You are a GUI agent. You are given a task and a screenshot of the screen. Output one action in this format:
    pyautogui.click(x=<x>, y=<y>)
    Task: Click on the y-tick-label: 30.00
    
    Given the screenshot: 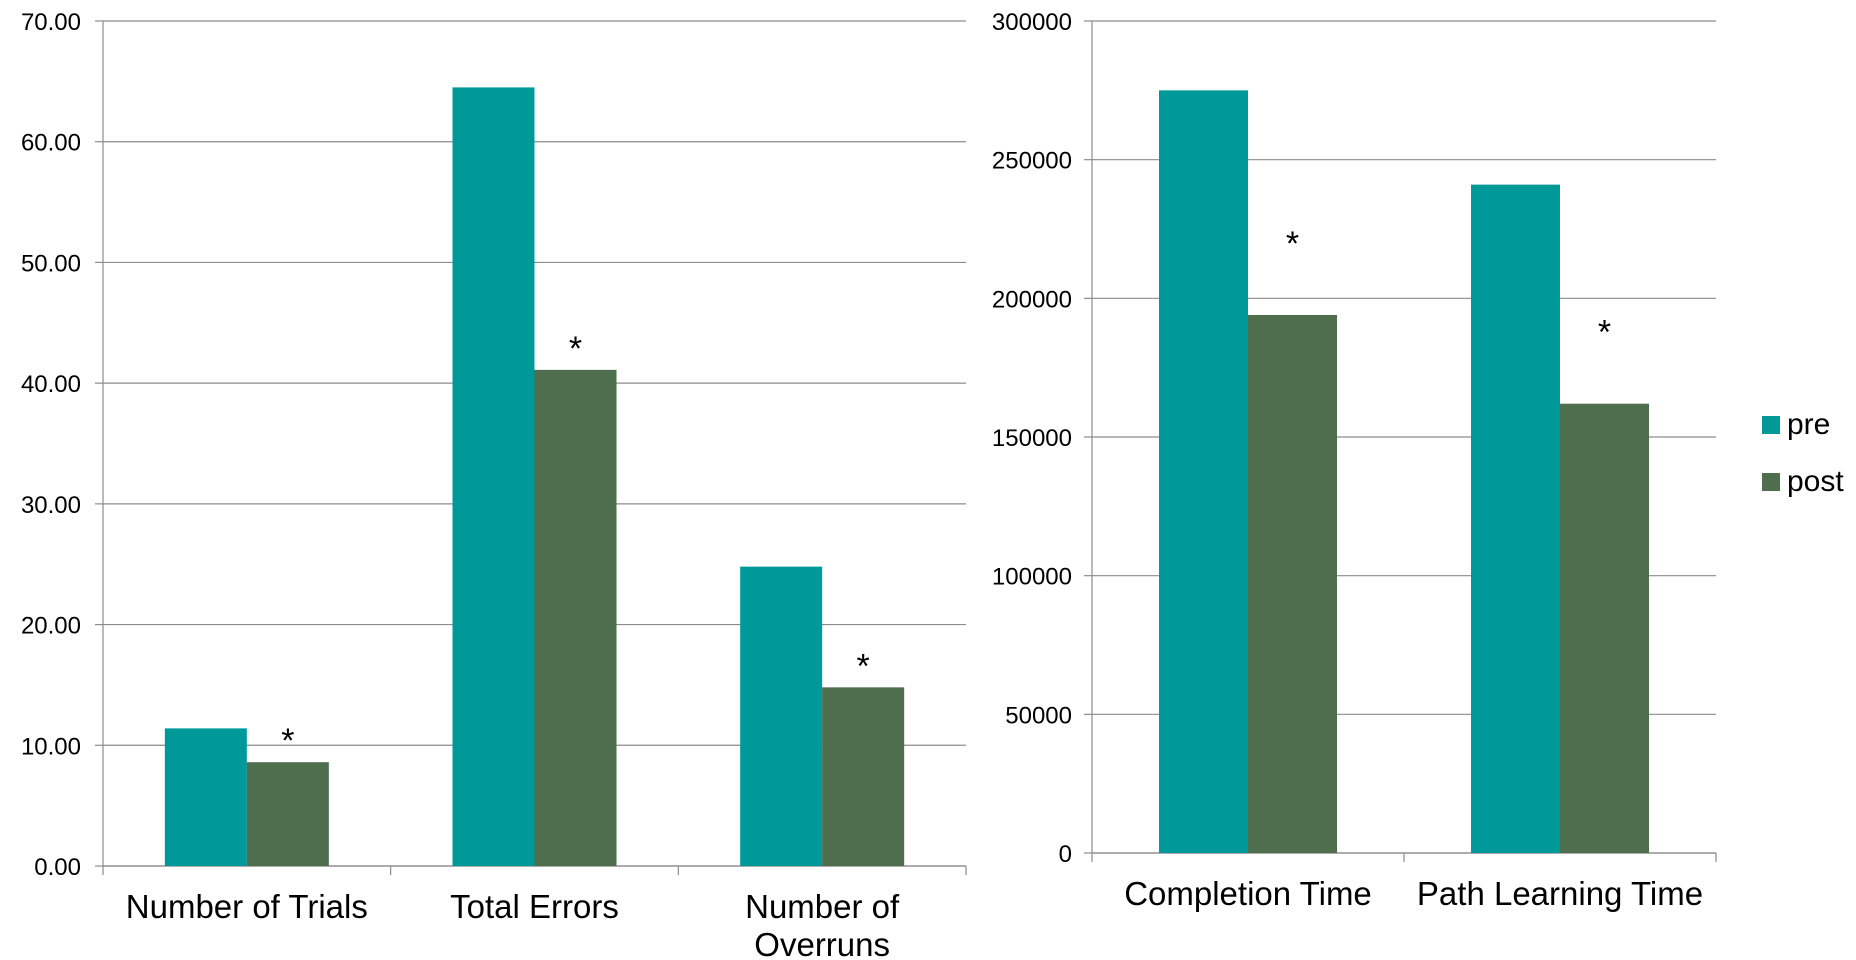 What is the action you would take?
    pyautogui.click(x=51, y=505)
    